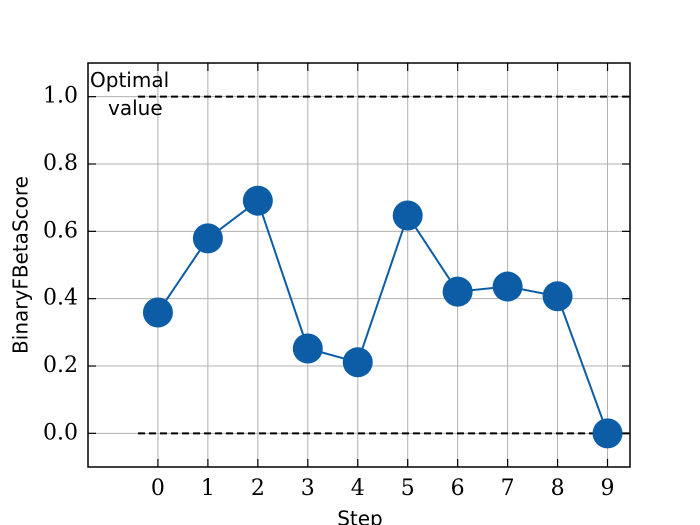 The image size is (700, 525). What do you see at coordinates (408, 488) in the screenshot?
I see `x-tick-label: 5` at bounding box center [408, 488].